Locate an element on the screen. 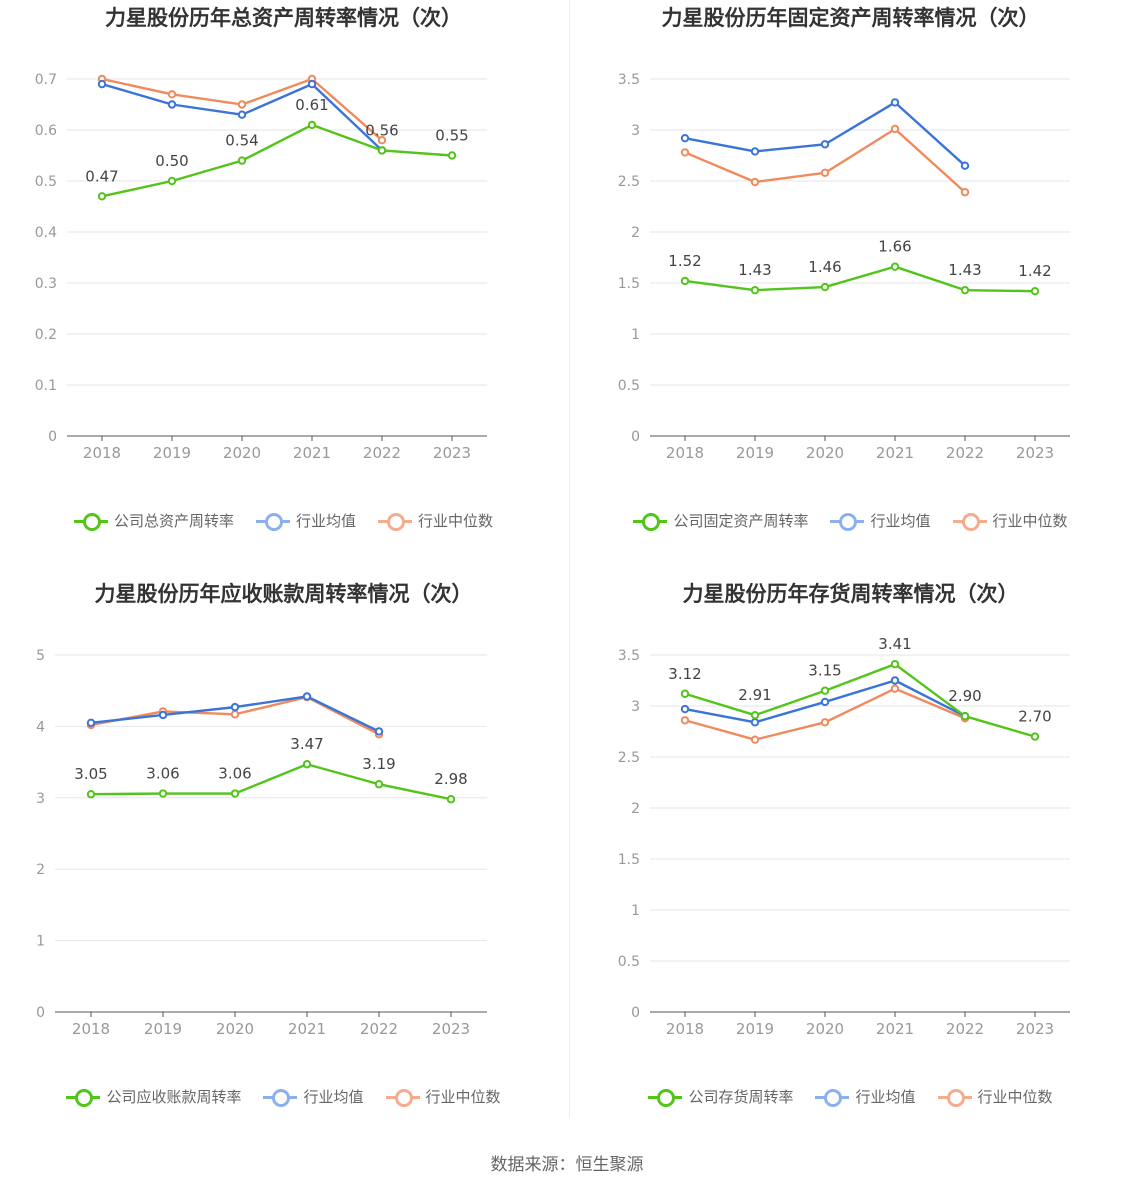 The width and height of the screenshot is (1134, 1188). legend-item-company: 公司总资产周转率 is located at coordinates (153, 520).